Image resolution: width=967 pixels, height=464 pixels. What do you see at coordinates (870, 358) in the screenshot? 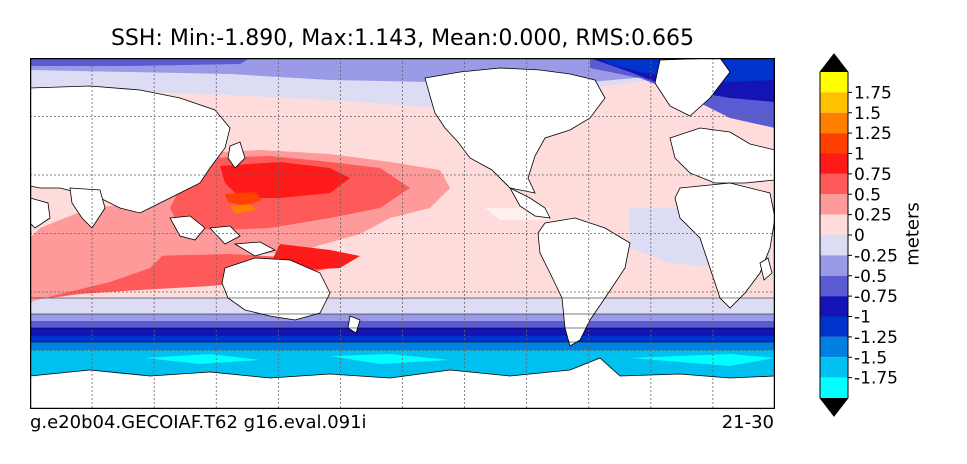
I see `colorbar-tick-label: -1.5` at bounding box center [870, 358].